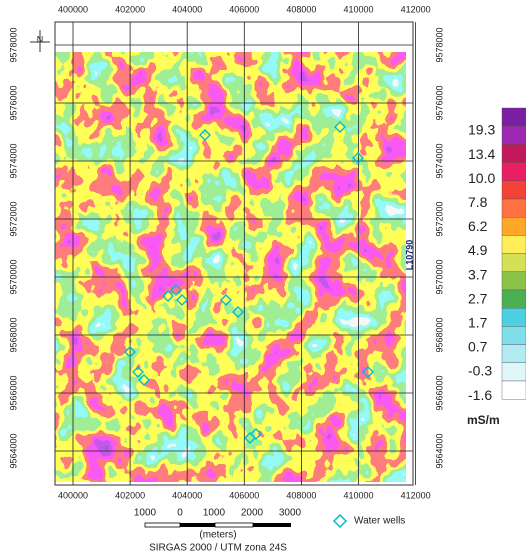 This screenshot has height=558, width=526. What do you see at coordinates (416, 9) in the screenshot?
I see `top-axis-label: 412000` at bounding box center [416, 9].